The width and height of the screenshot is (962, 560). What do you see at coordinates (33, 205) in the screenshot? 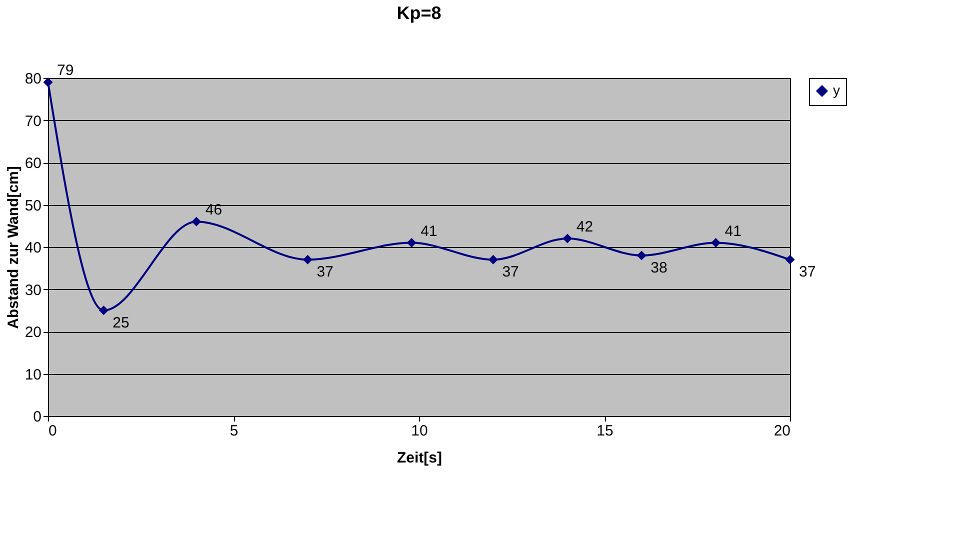
I see `y-tick-label: 50` at bounding box center [33, 205].